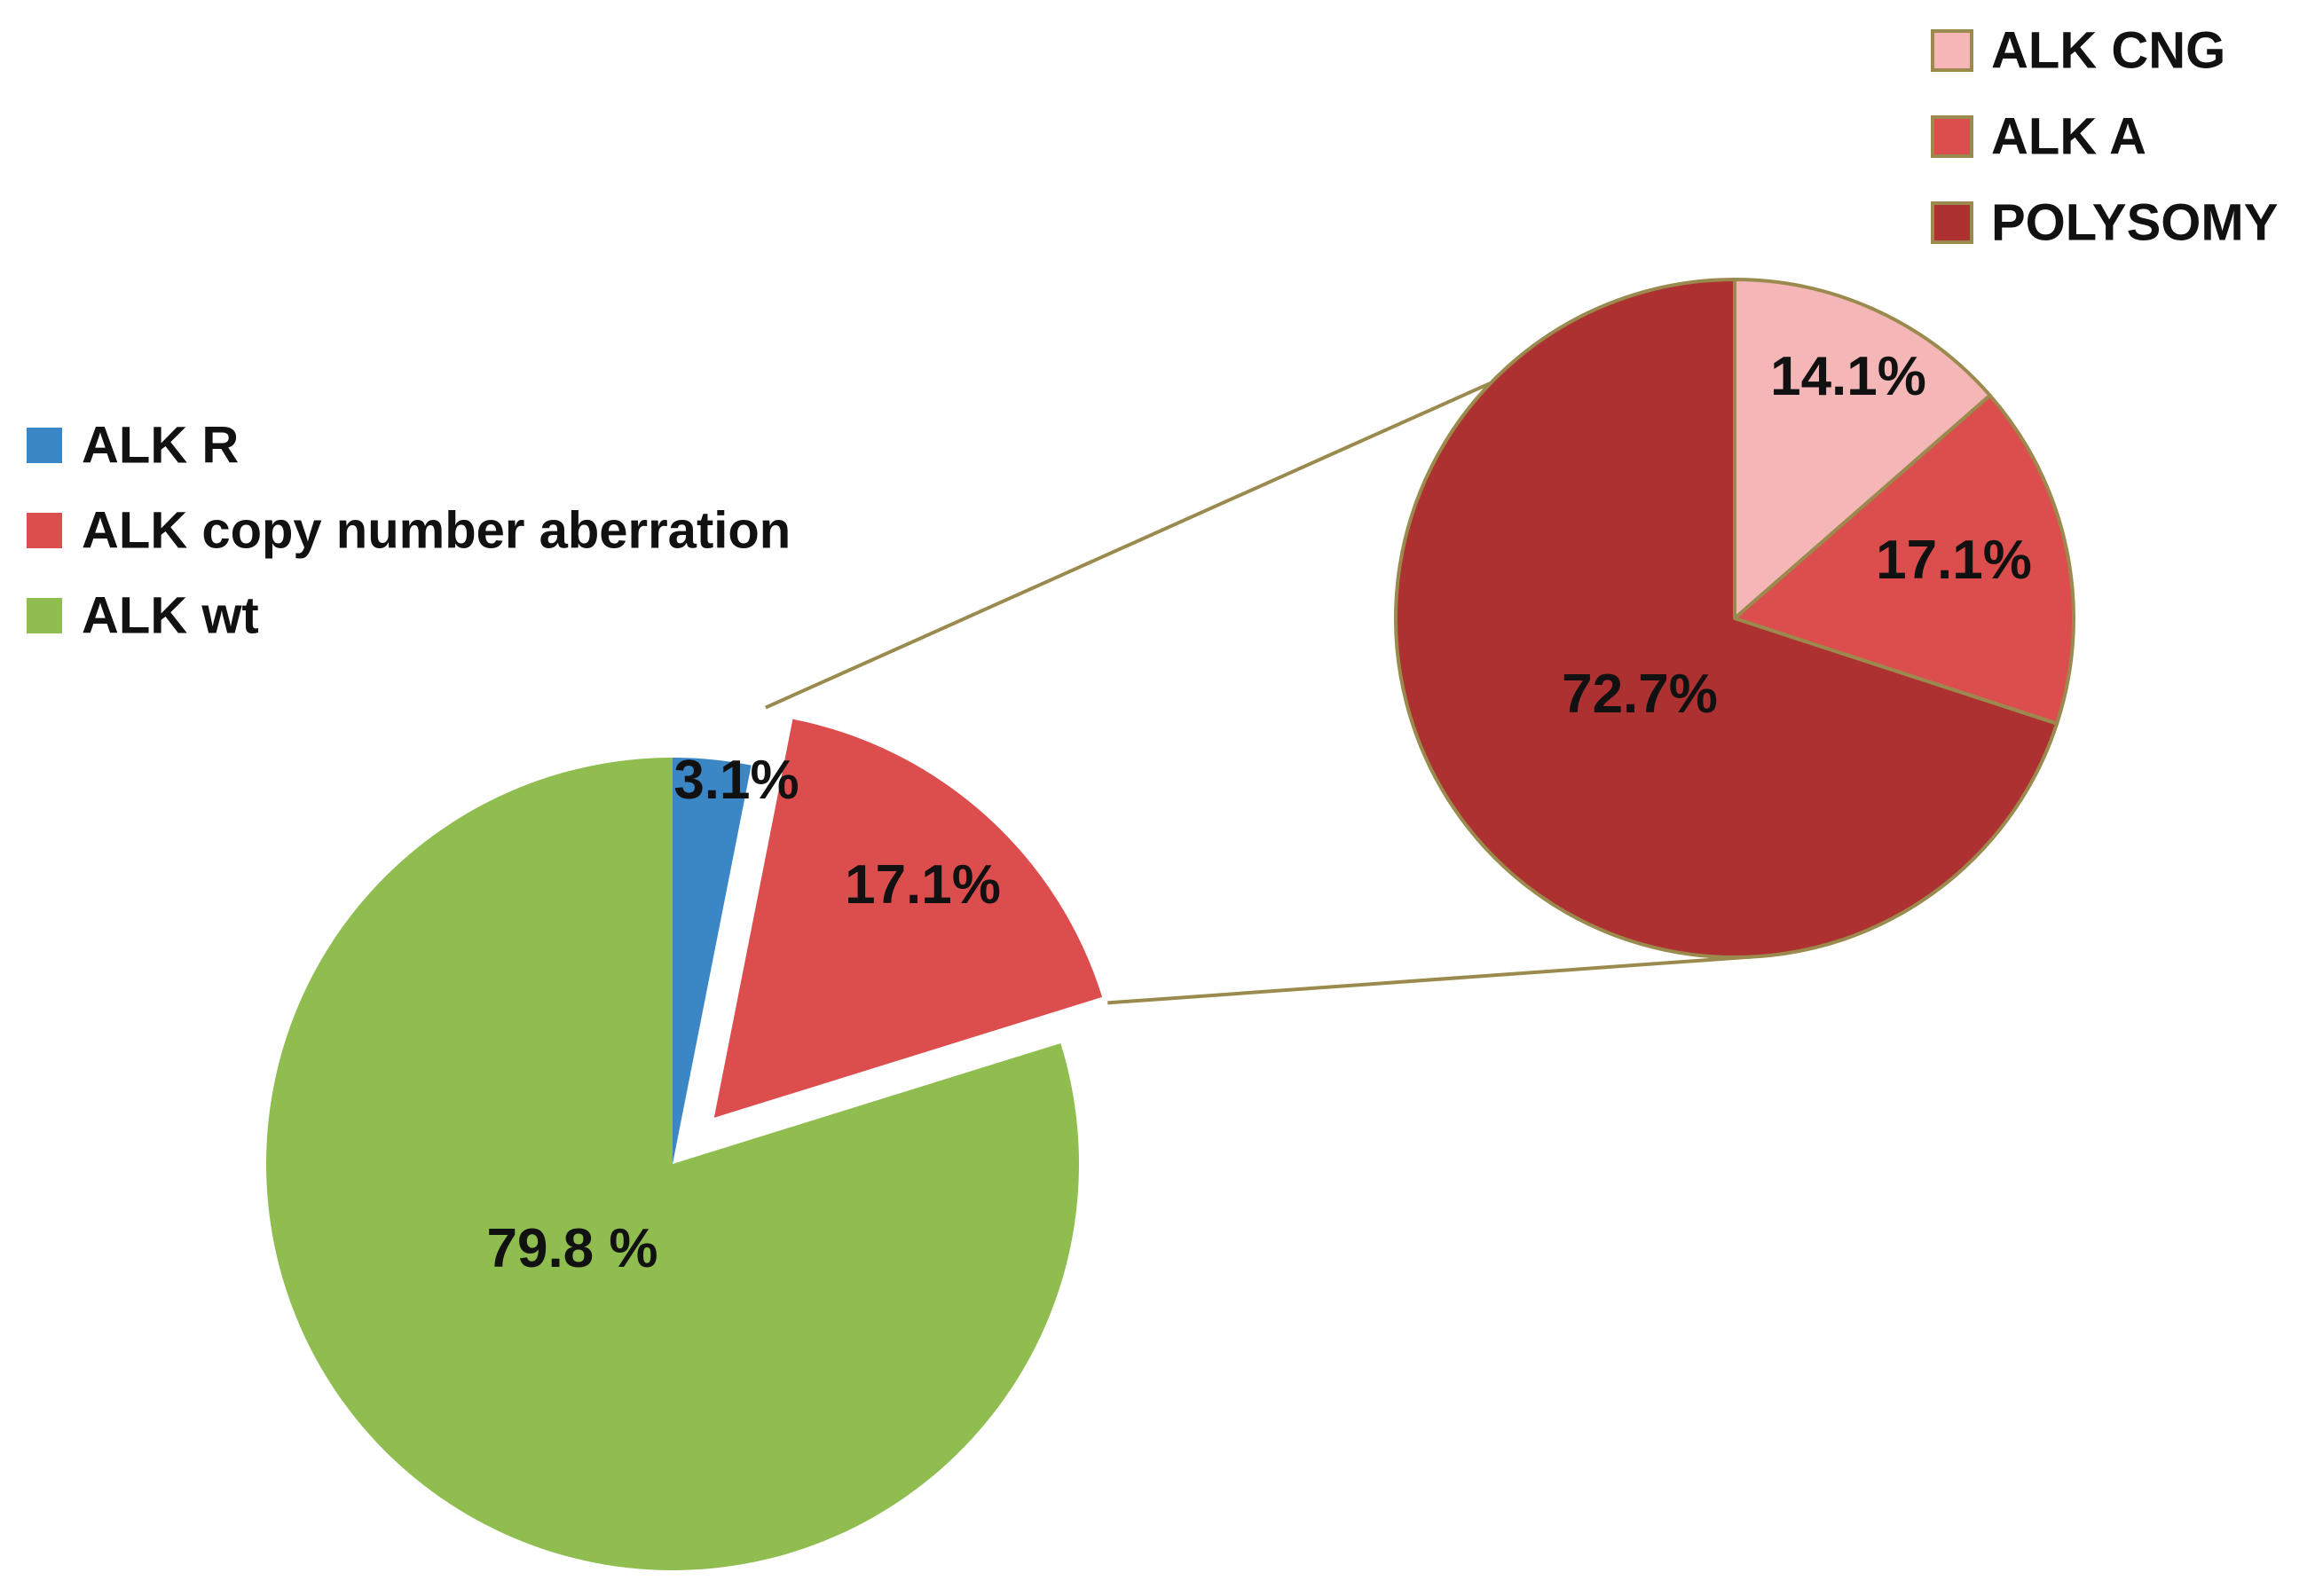 The image size is (2315, 1596). Describe the element at coordinates (1727, 618) in the screenshot. I see `pie-slice-polysomy` at that location.